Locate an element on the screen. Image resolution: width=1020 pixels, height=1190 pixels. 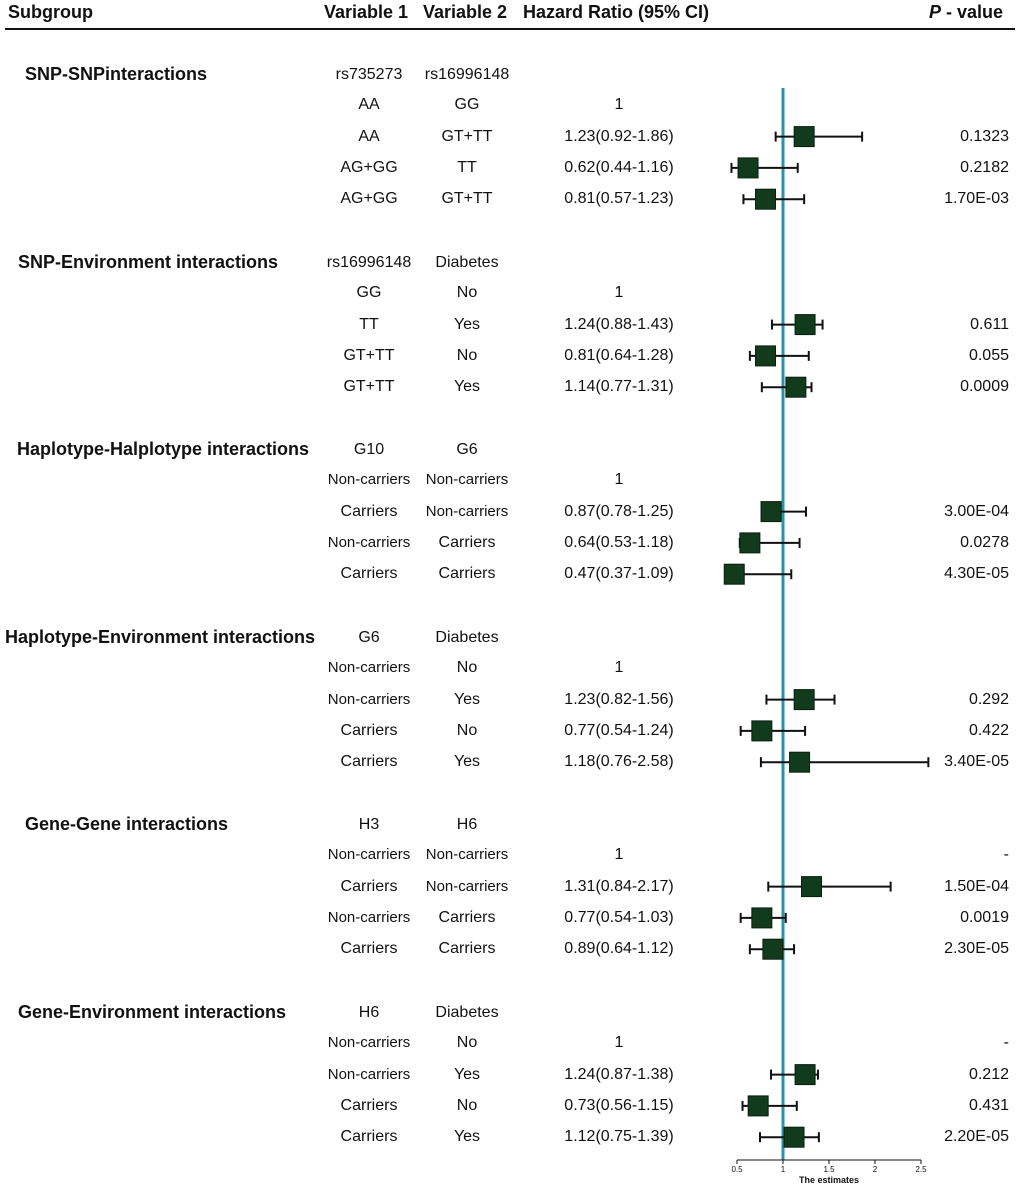
row-hazard-ratio: 0.47(0.37-1.09) is located at coordinates (619, 574).